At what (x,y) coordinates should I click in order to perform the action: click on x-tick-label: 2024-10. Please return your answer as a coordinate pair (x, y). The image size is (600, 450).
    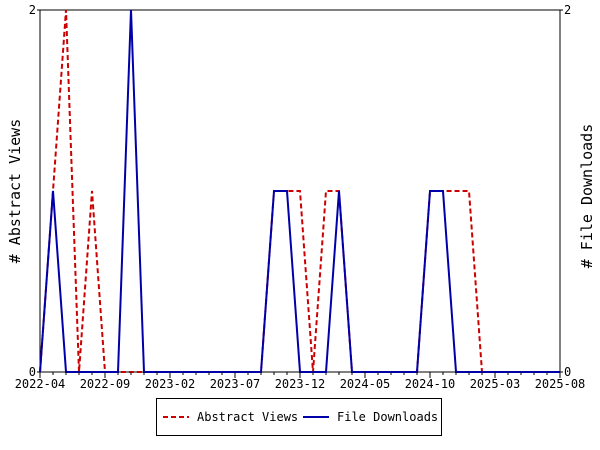
    Looking at the image, I should click on (430, 384).